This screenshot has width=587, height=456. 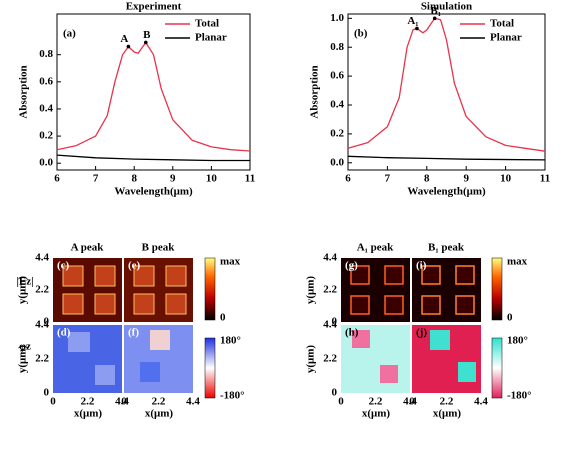 What do you see at coordinates (446, 7) in the screenshot?
I see `chart-title: Simulation` at bounding box center [446, 7].